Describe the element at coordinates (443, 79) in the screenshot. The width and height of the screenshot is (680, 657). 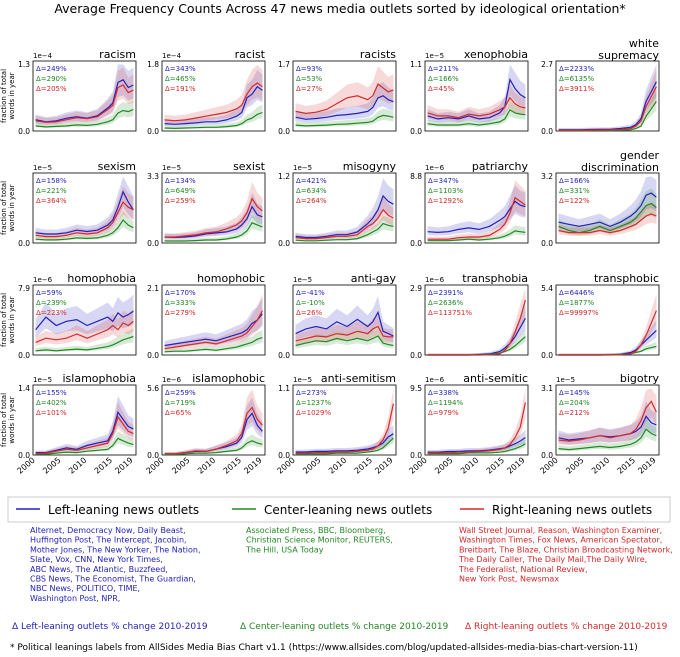
I see `center-pct-change: Δ=166%` at that location.